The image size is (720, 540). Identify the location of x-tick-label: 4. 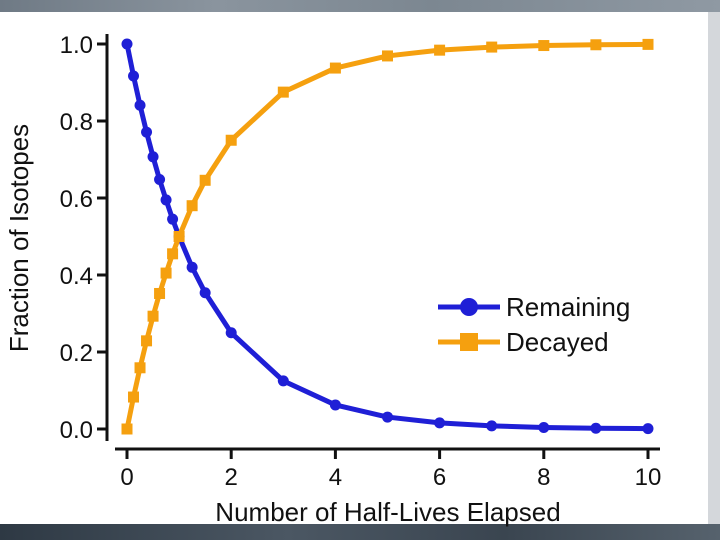
(335, 477).